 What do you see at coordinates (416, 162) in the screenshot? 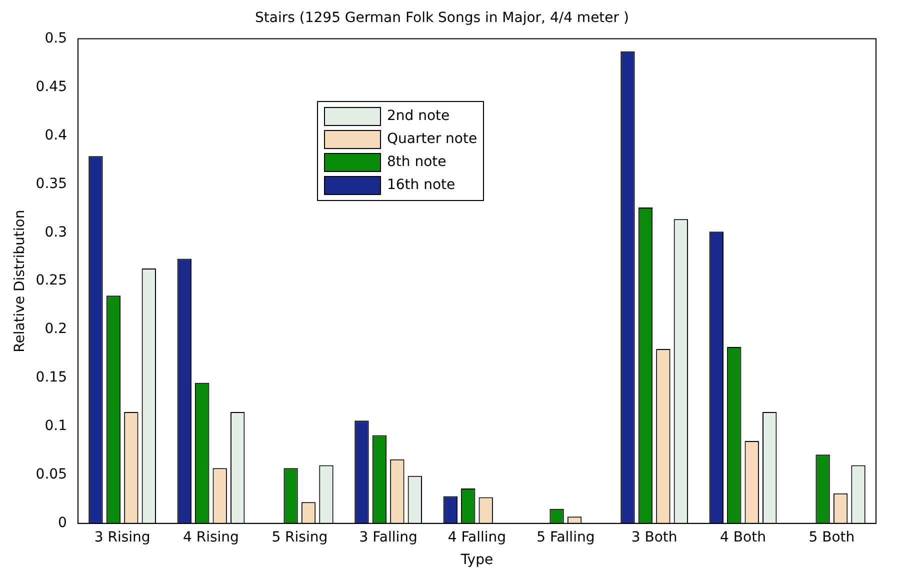
I see `legend-label: 8th note` at bounding box center [416, 162].